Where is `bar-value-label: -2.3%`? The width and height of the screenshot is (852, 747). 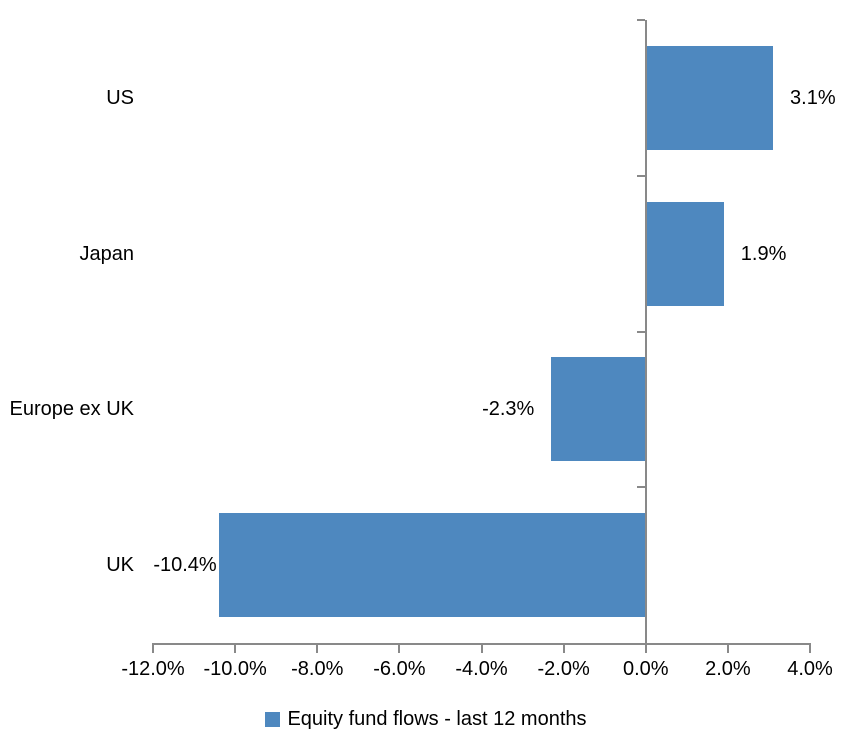
bar-value-label: -2.3% is located at coordinates (508, 409).